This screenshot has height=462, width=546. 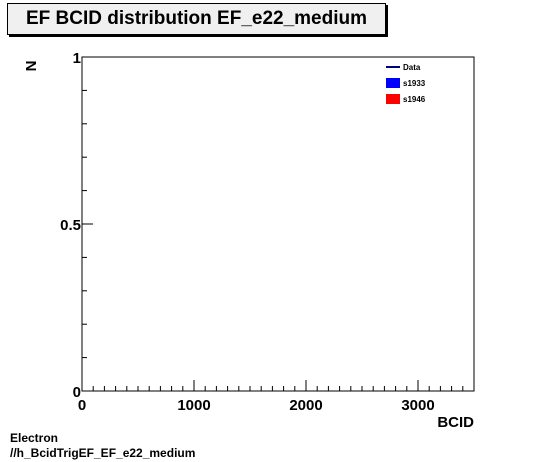 What do you see at coordinates (305, 405) in the screenshot?
I see `x-tick-label: 2000` at bounding box center [305, 405].